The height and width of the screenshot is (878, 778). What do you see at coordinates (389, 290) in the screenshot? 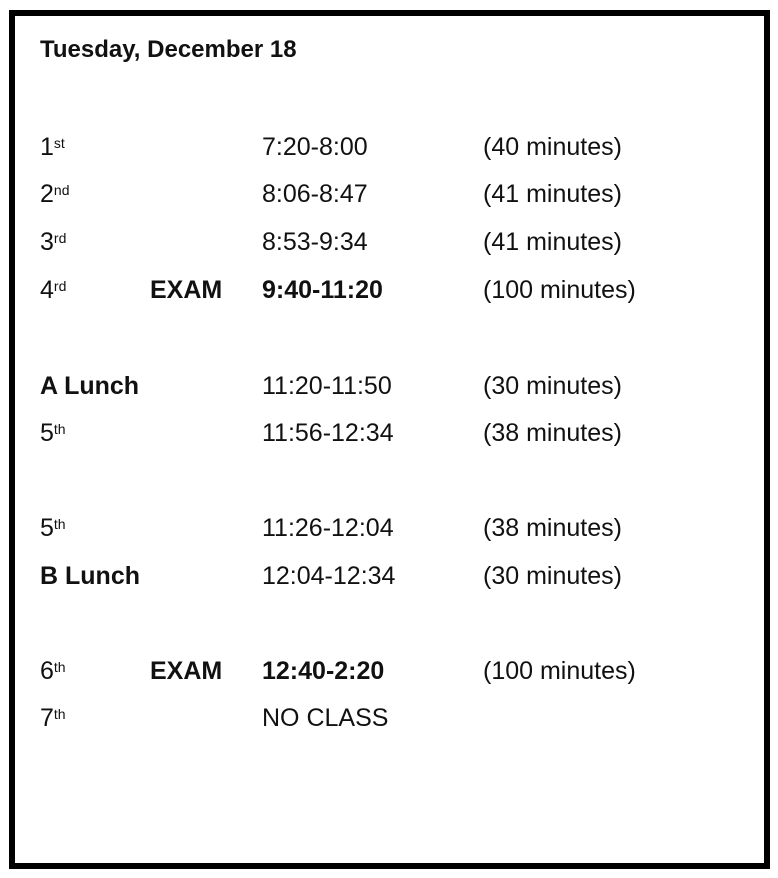
I see `schedule-row: 4rd EXAM 9:40-11:20 (100 minutes)` at bounding box center [389, 290].